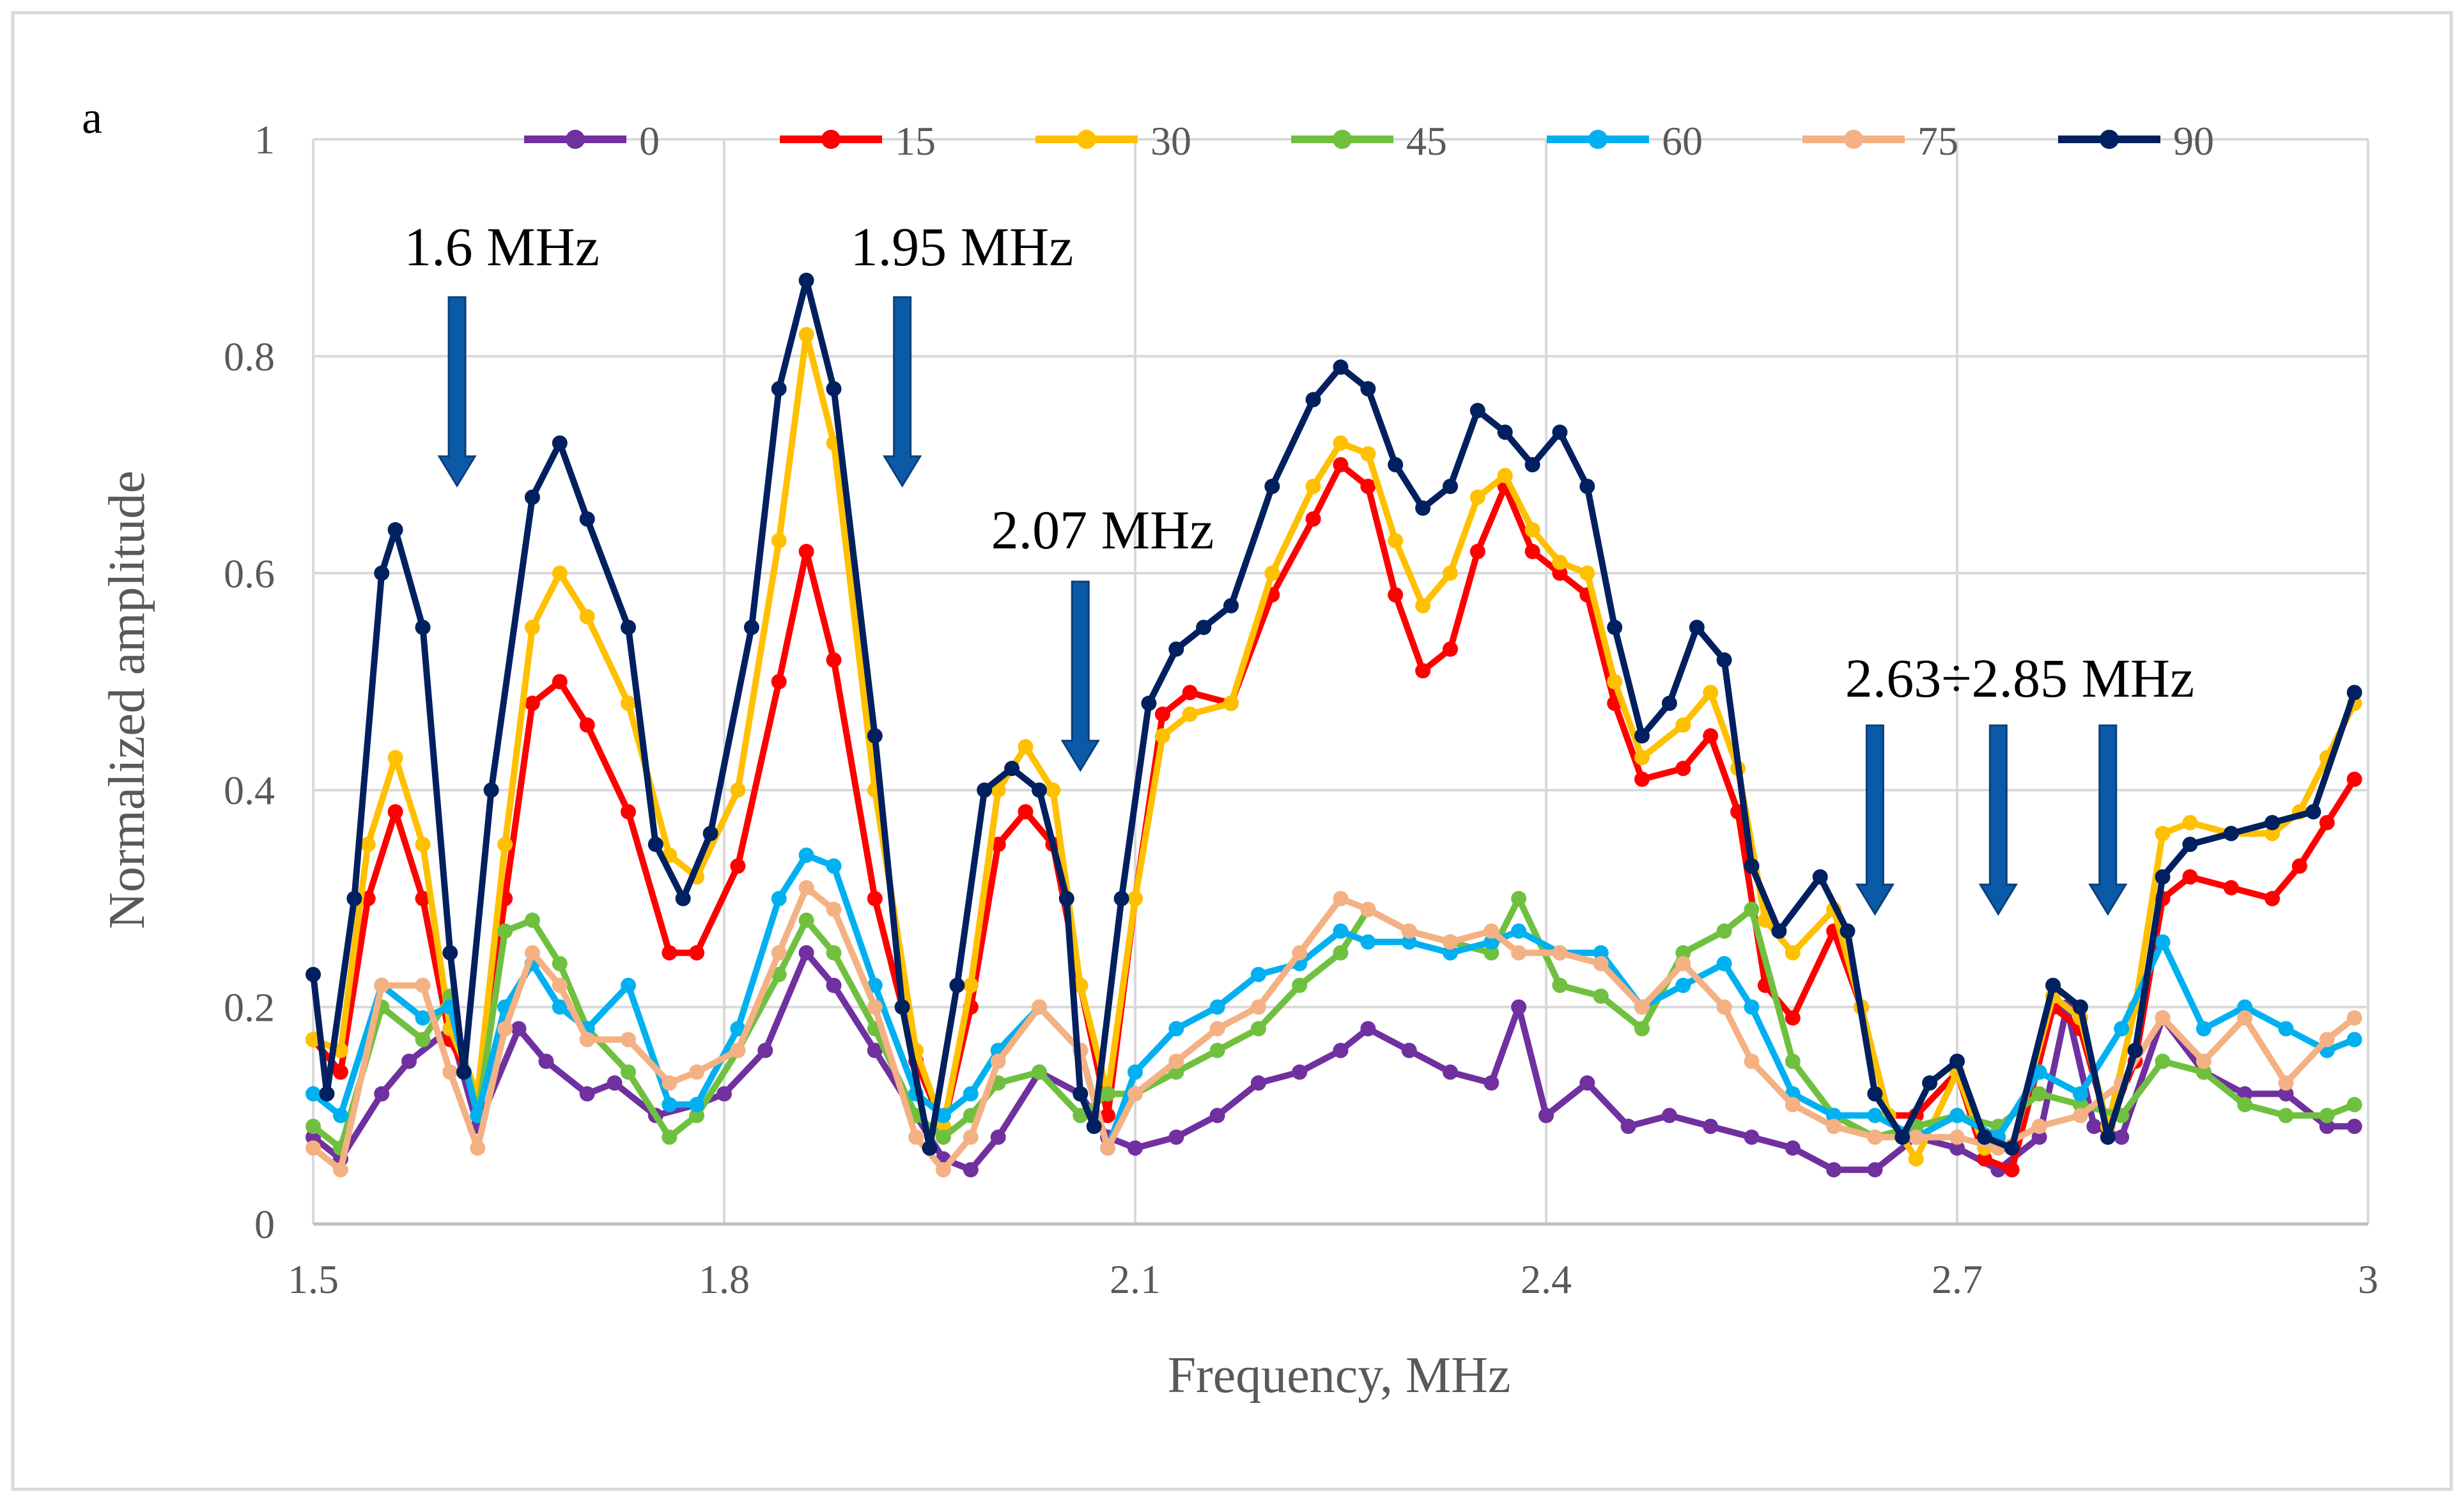 The image size is (2464, 1502). What do you see at coordinates (1938, 141) in the screenshot?
I see `legend-label: 75` at bounding box center [1938, 141].